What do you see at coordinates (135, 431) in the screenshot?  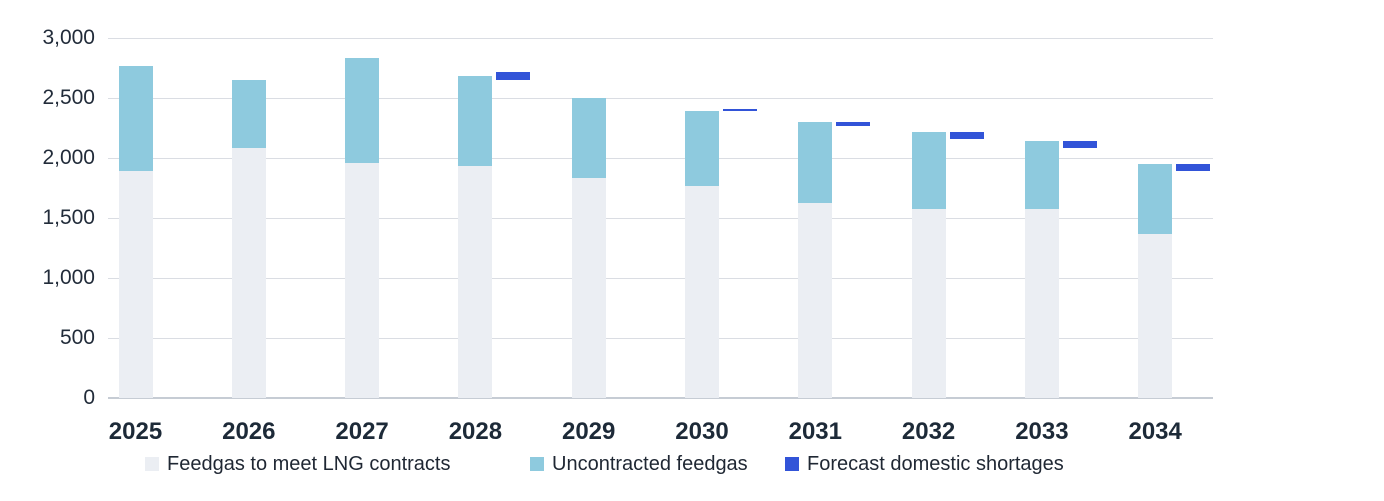 I see `x-tick-label-2025: 2025` at bounding box center [135, 431].